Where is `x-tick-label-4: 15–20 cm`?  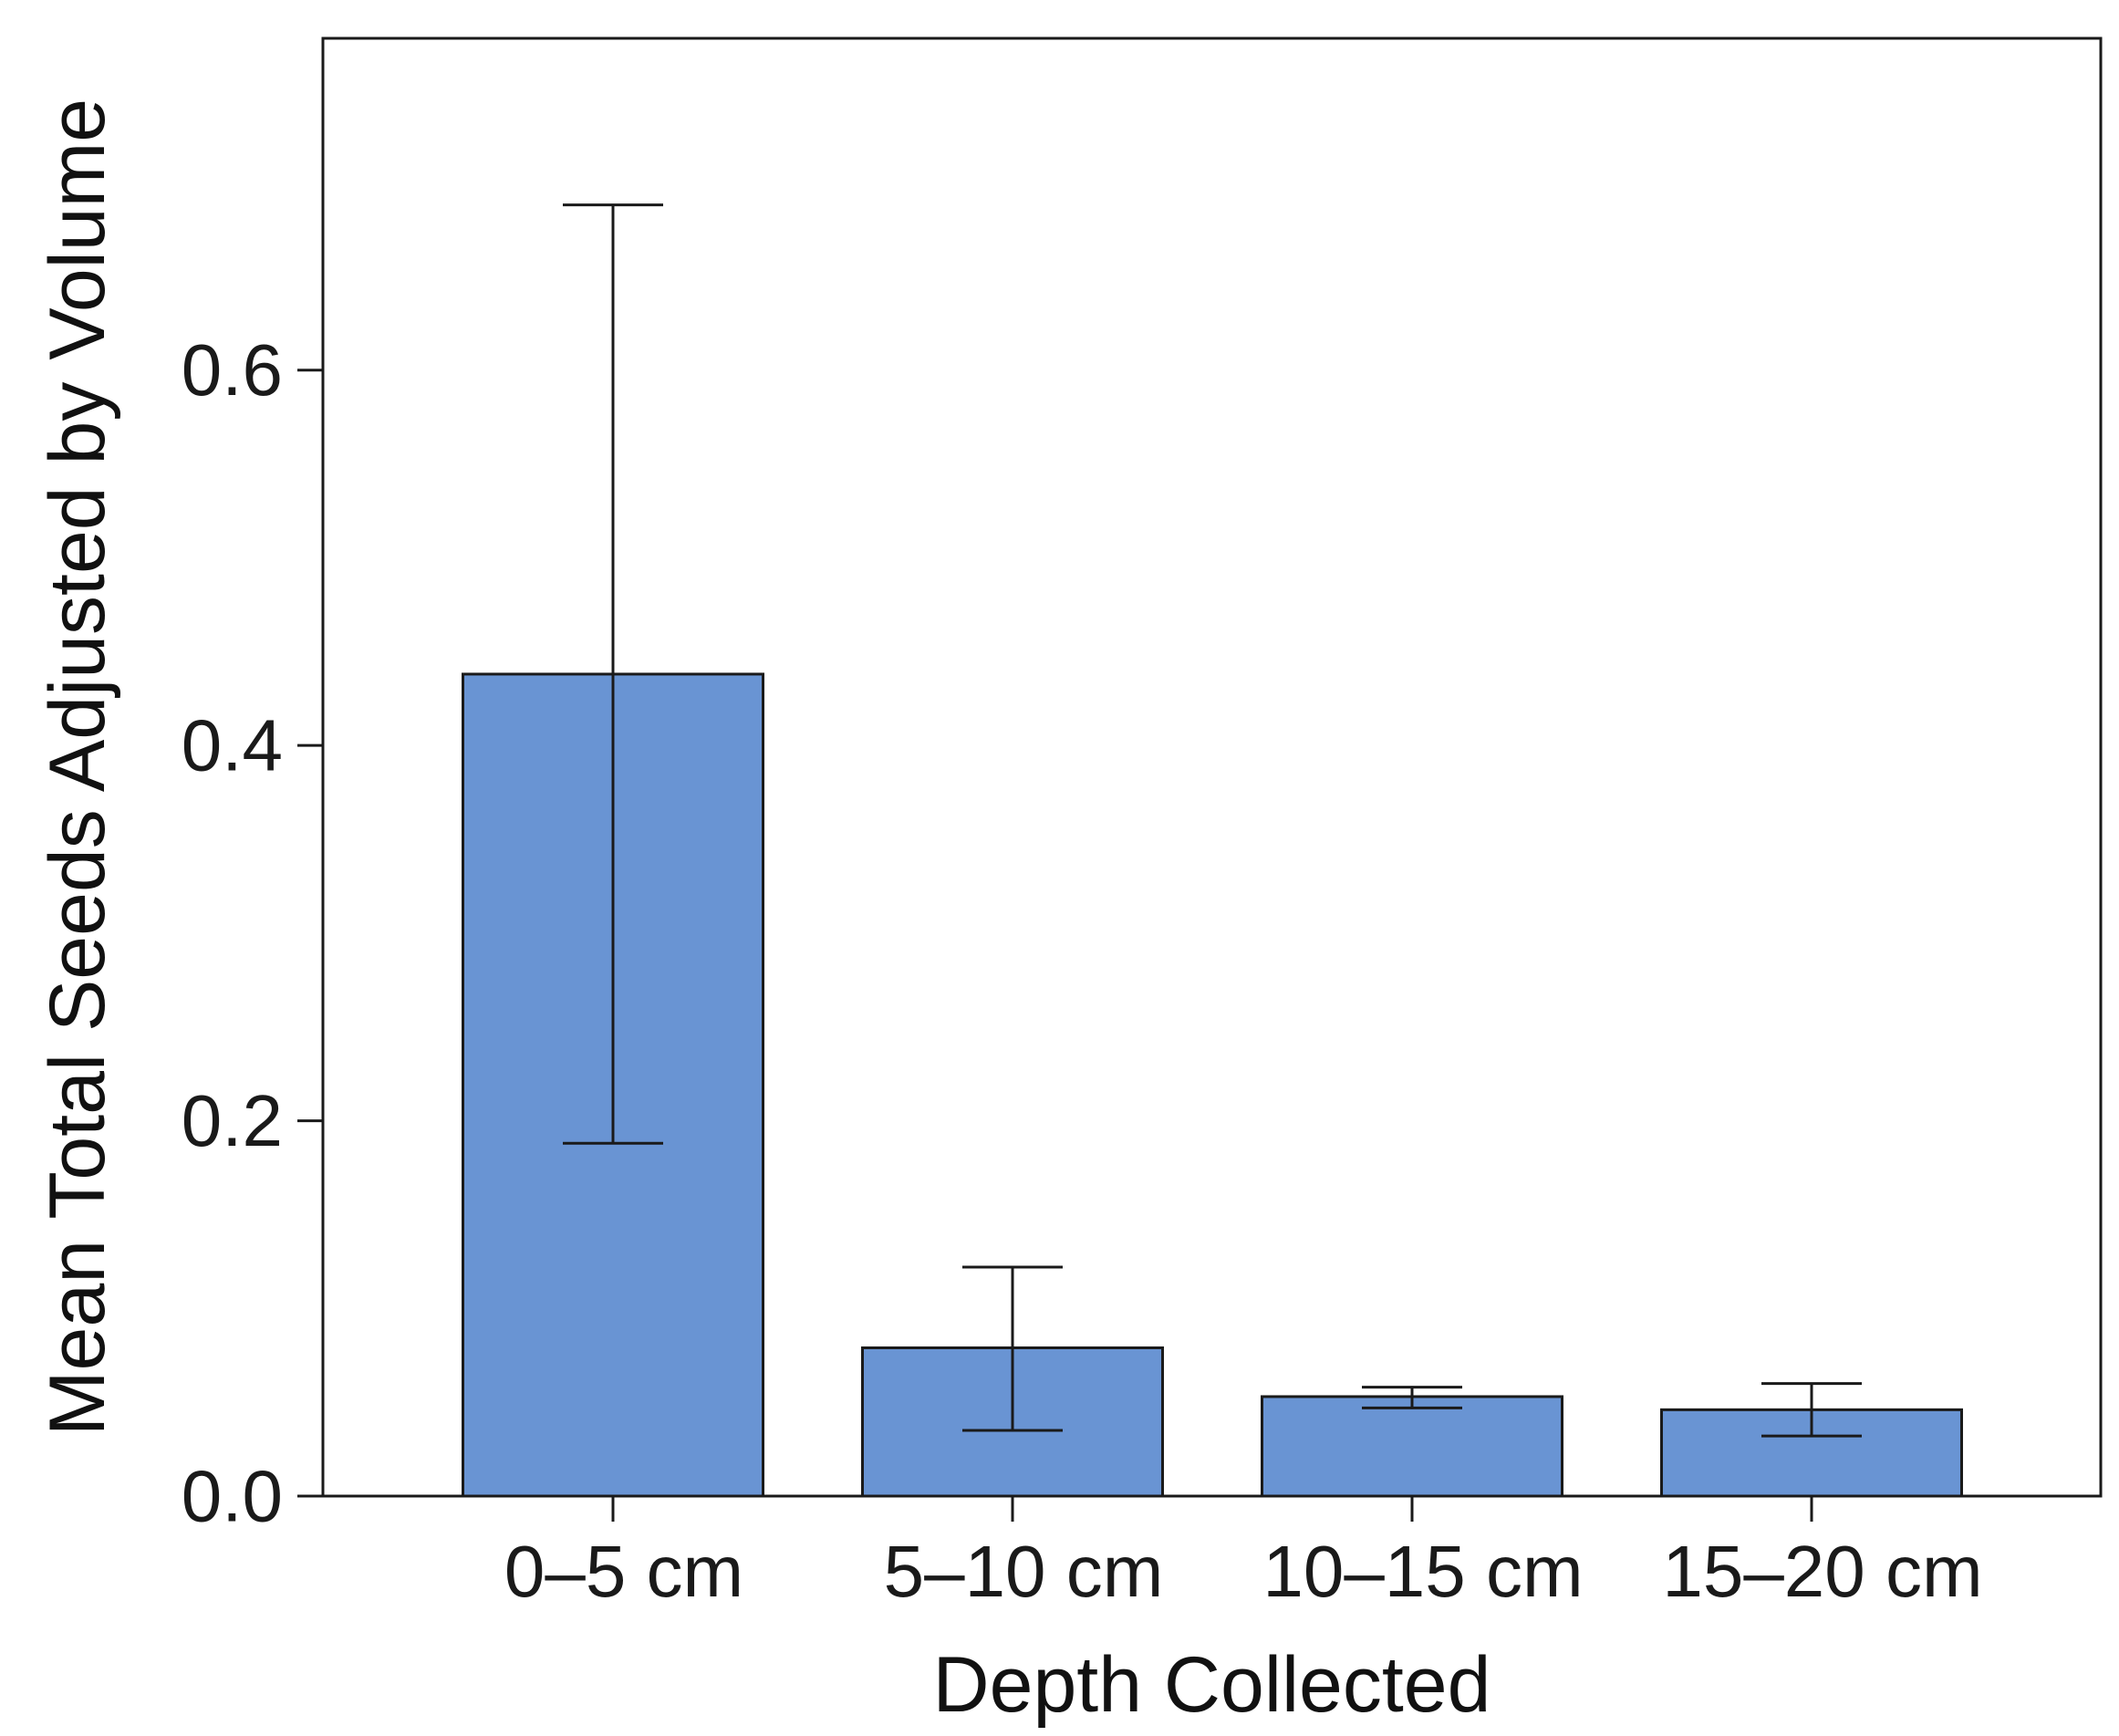
x-tick-label-4: 15–20 cm is located at coordinates (1822, 1571).